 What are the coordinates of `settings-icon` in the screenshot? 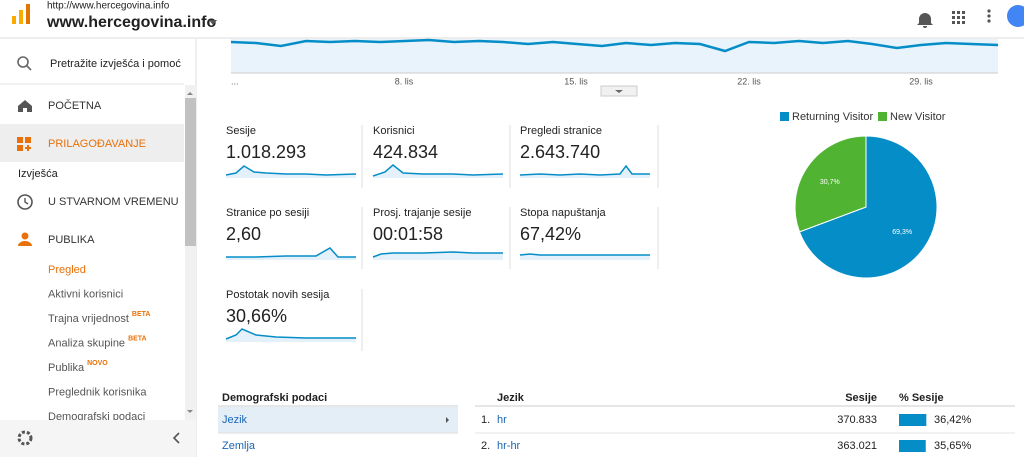 It's located at (25, 438).